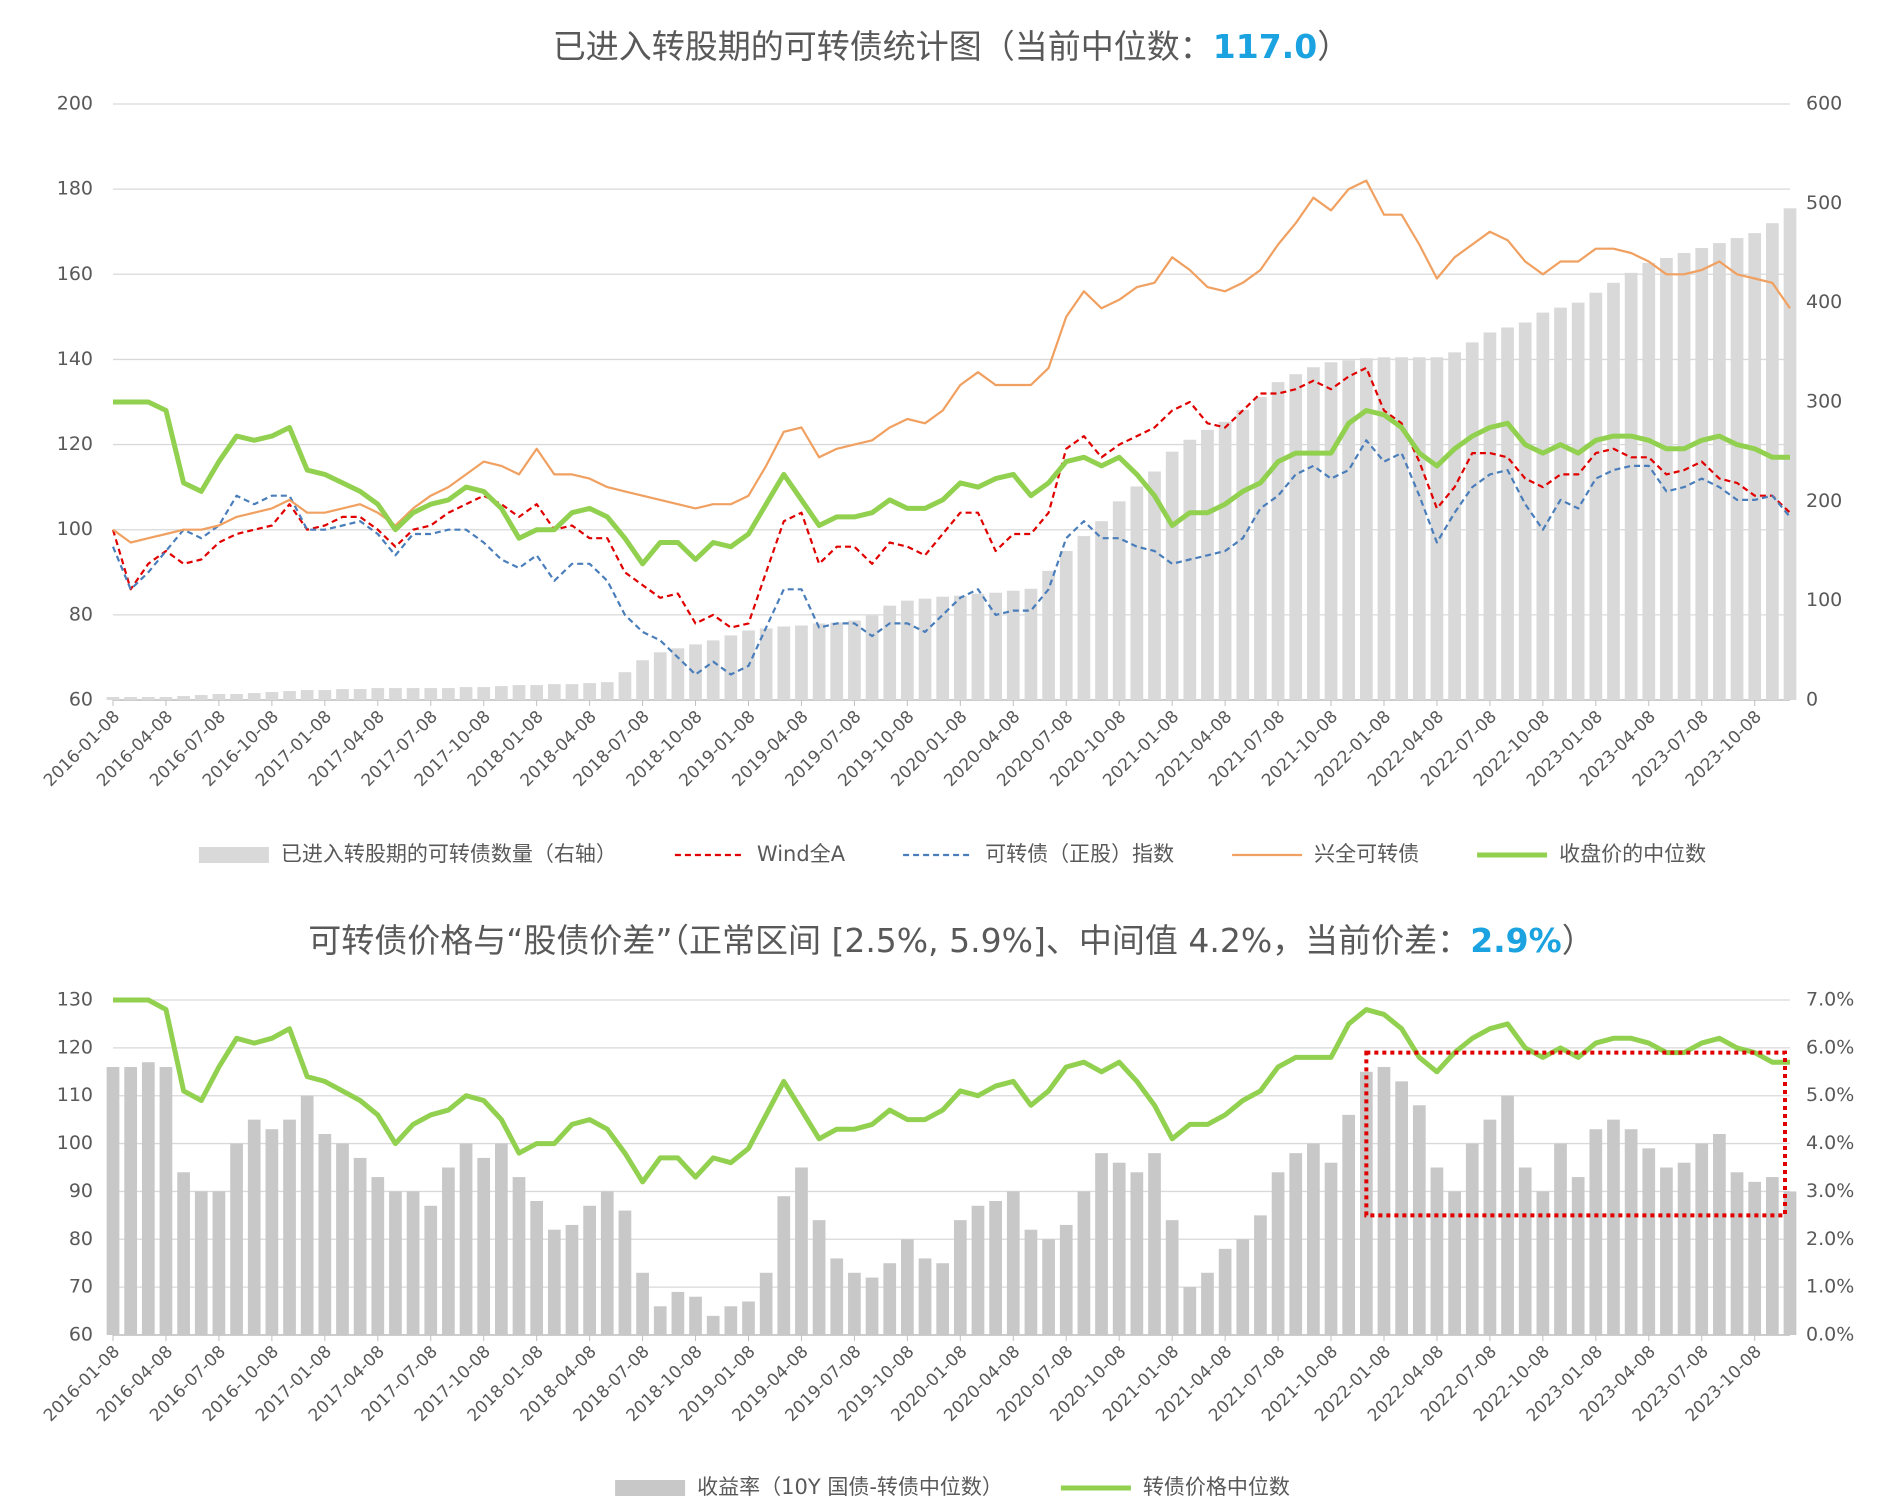 The image size is (1888, 1512). What do you see at coordinates (1079, 854) in the screenshot?
I see `legend-label: 可转债（正股）指数` at bounding box center [1079, 854].